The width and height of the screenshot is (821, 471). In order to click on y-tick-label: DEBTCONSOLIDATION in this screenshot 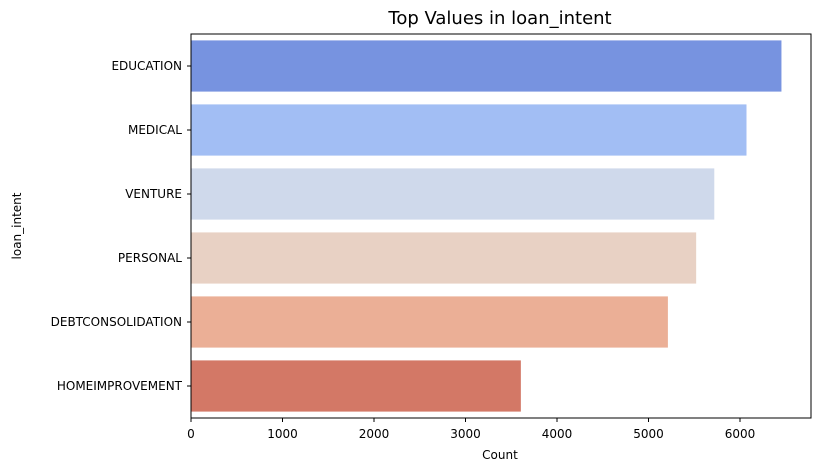, I will do `click(116, 322)`.